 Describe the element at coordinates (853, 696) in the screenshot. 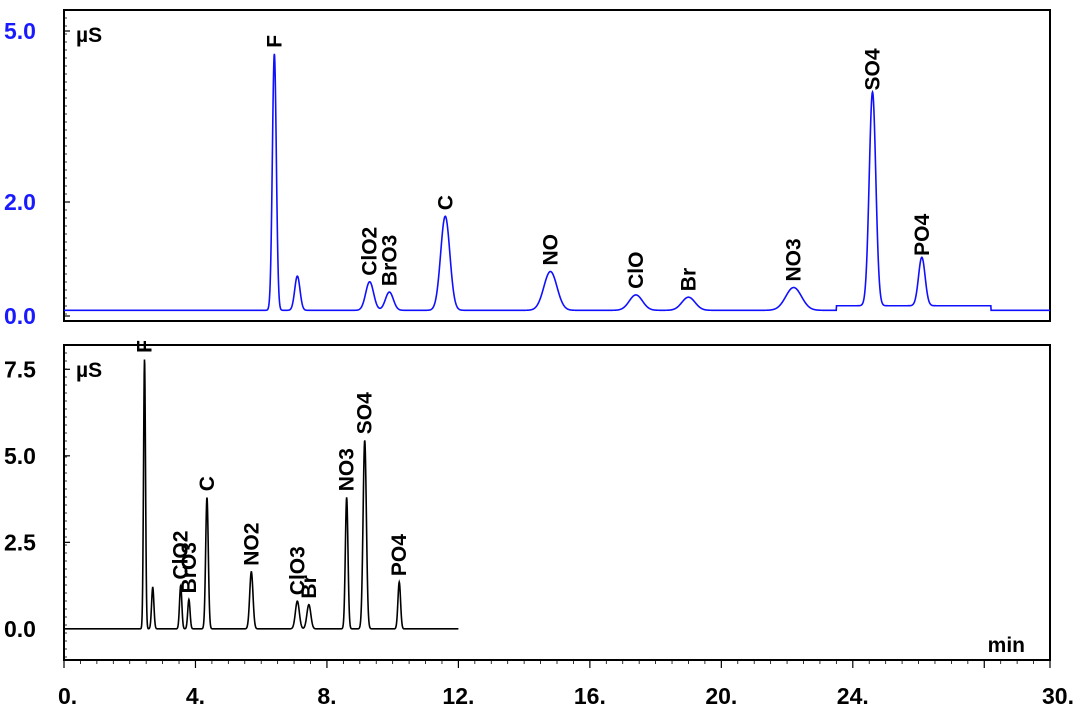

I see `x-tick-label: 24.` at that location.